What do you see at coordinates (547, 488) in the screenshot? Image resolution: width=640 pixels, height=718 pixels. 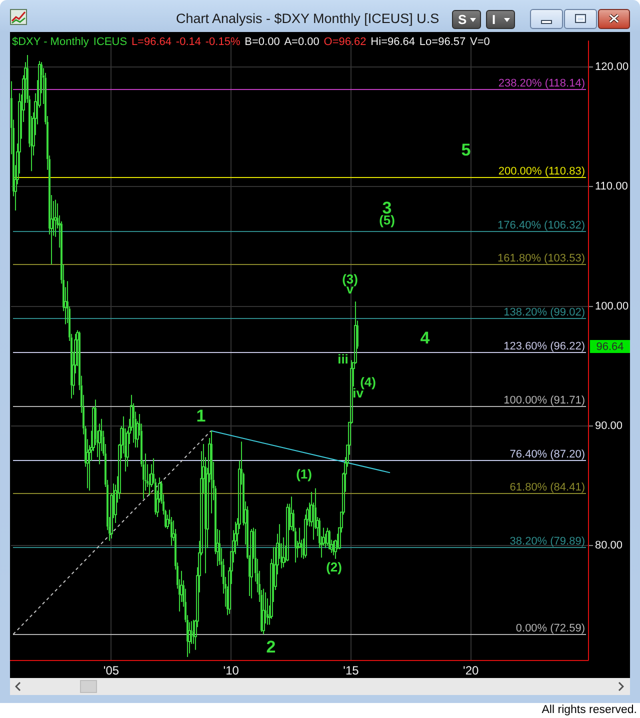 I see `ref-line-label: 61.80% (84.41)` at bounding box center [547, 488].